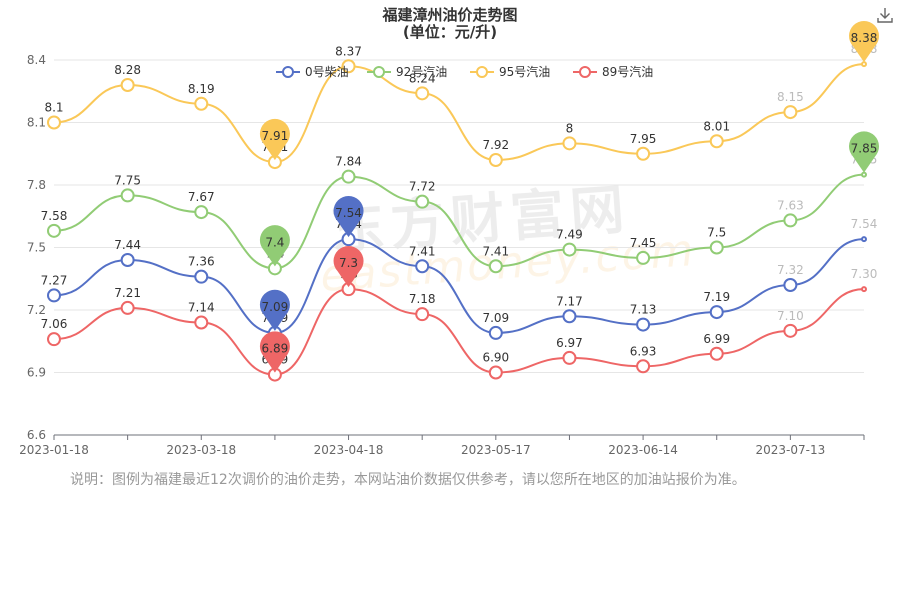 This screenshot has width=900, height=600. What do you see at coordinates (885, 15) in the screenshot?
I see `download-icon` at bounding box center [885, 15].